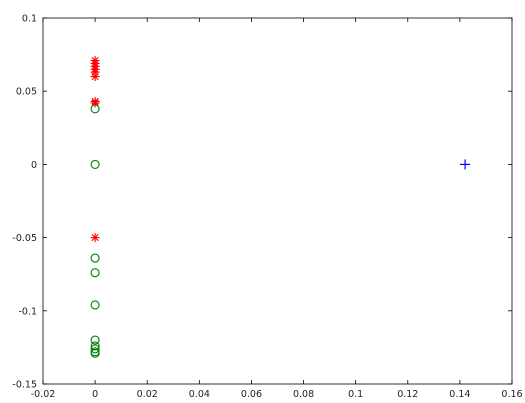  Describe the element at coordinates (303, 394) in the screenshot. I see `x-tick-label: 0.08` at that location.